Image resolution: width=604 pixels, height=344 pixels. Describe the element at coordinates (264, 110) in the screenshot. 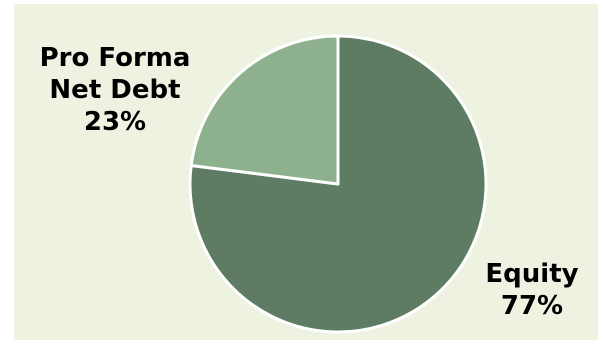

I see `pie-slice-pro-forma-net-debt` at that location.